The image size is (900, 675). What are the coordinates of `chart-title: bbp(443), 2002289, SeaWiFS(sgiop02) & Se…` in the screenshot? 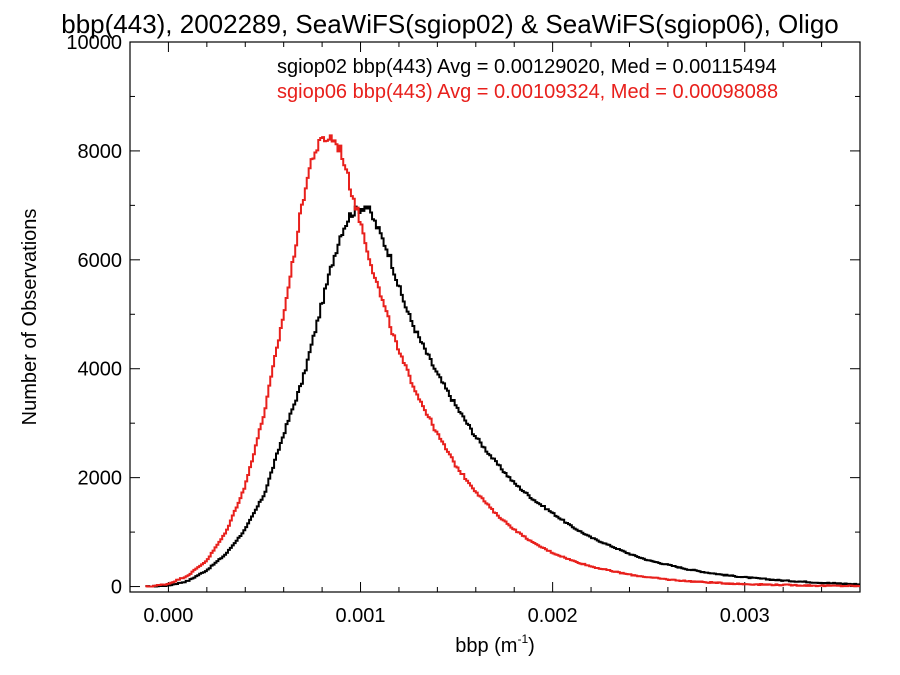 It's located at (450, 24).